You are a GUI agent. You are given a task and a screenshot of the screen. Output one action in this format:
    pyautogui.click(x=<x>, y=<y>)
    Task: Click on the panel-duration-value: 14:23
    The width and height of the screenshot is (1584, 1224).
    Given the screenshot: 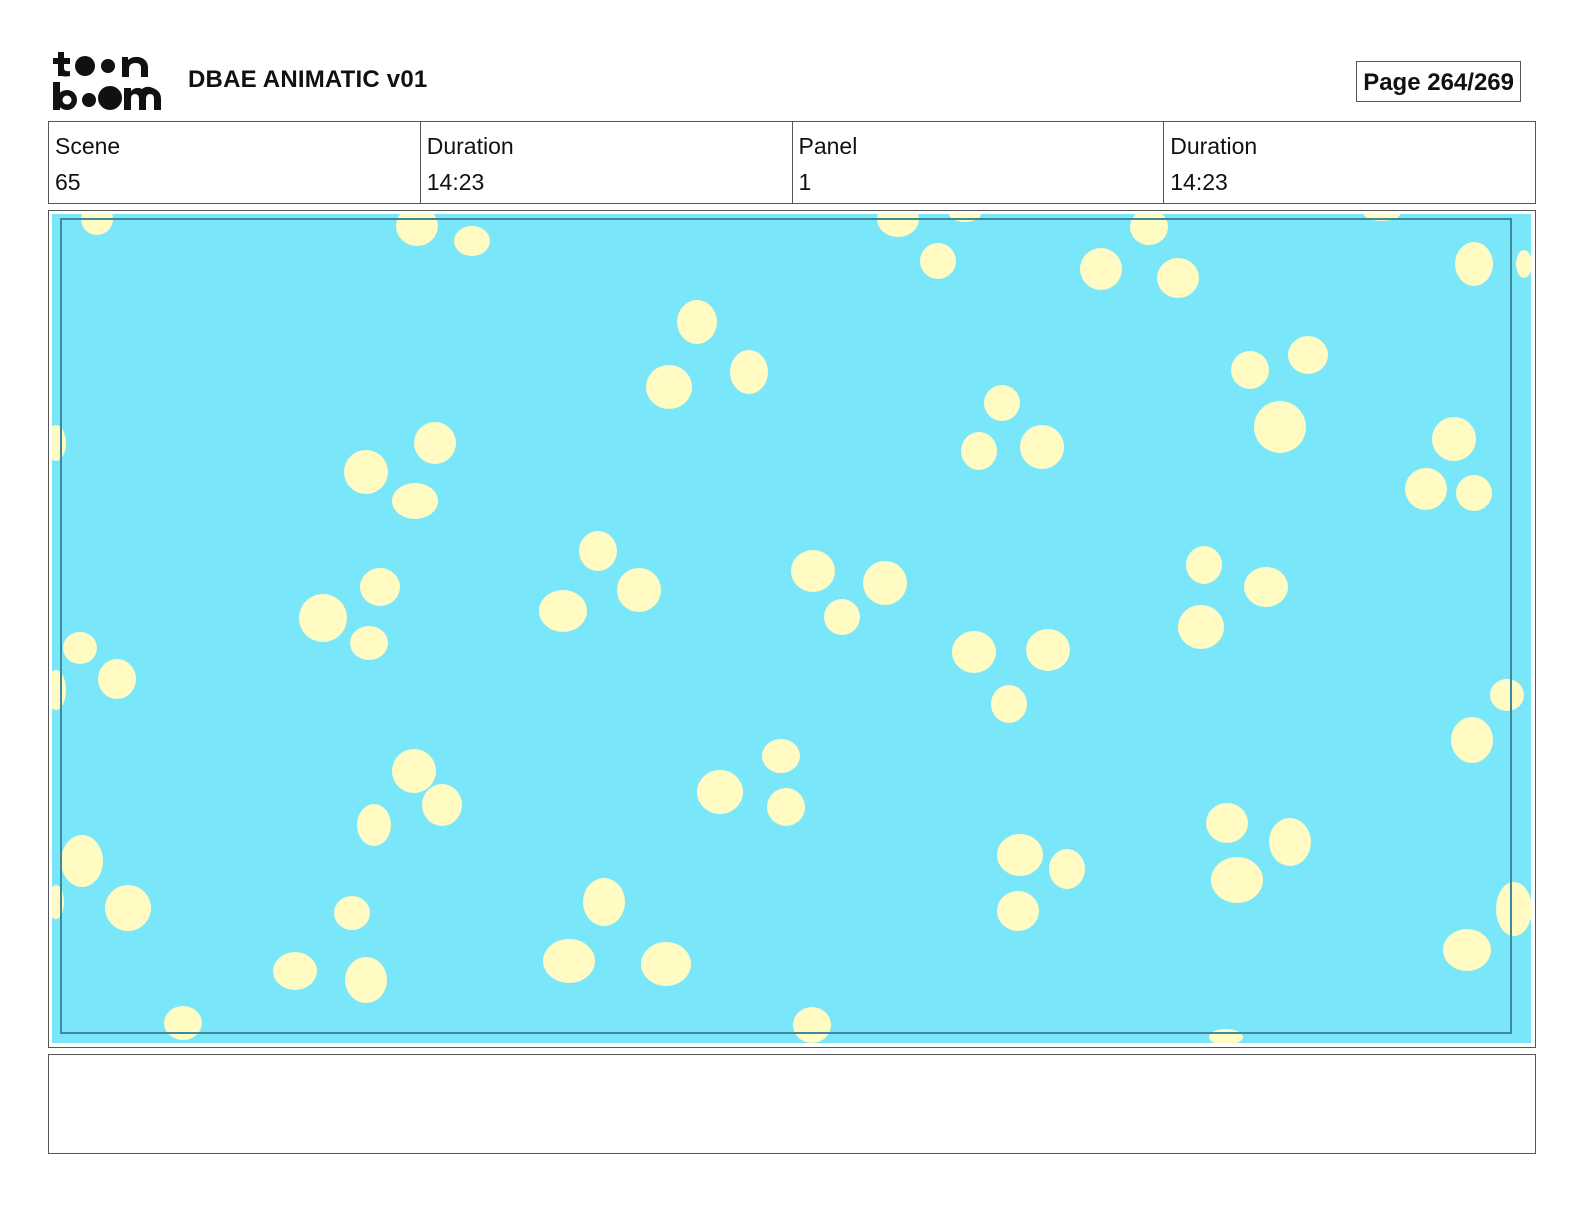 What is the action you would take?
    pyautogui.click(x=1199, y=182)
    